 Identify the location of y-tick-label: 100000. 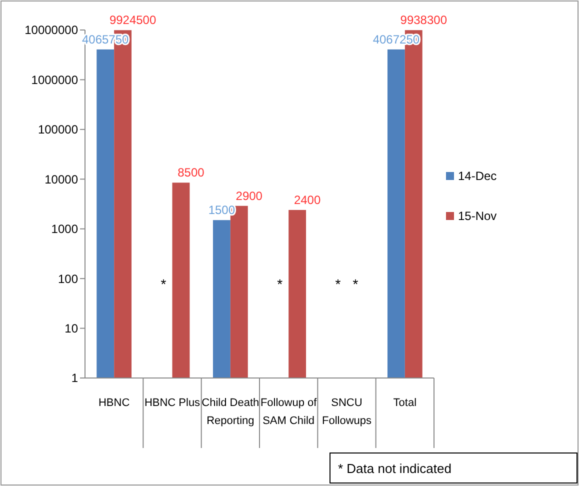
(58, 129).